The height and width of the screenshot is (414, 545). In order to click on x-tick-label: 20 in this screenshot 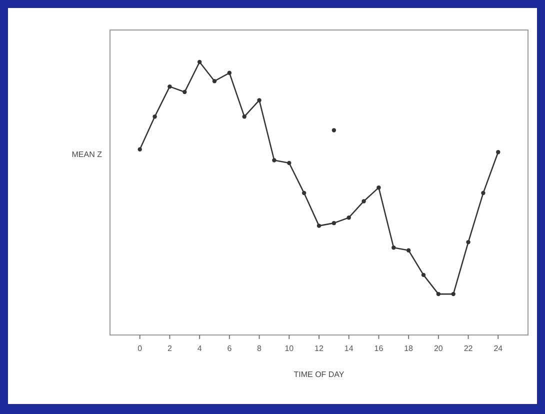, I will do `click(439, 348)`.